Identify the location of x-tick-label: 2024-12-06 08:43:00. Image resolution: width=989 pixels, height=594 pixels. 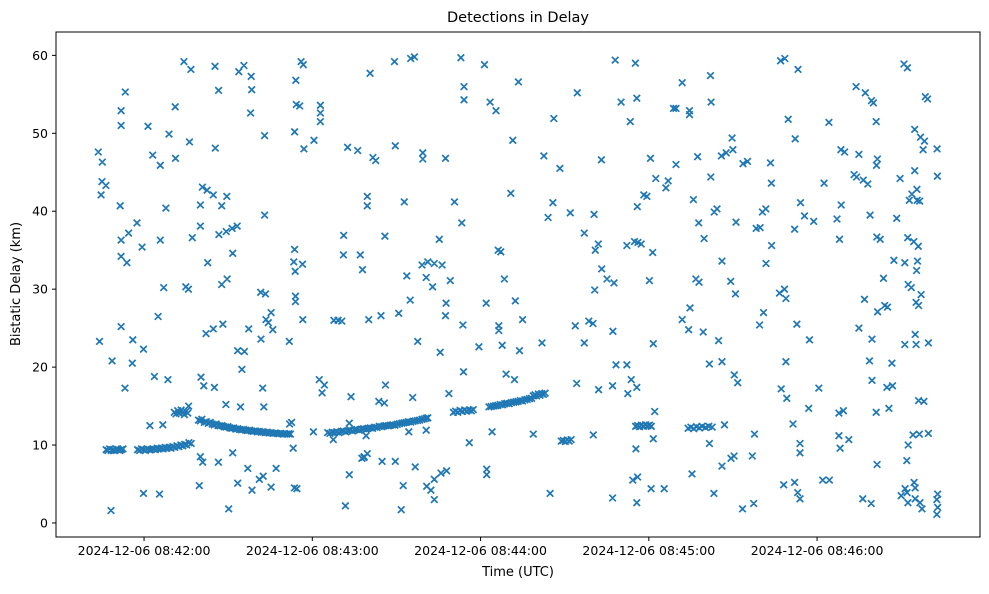
(312, 550).